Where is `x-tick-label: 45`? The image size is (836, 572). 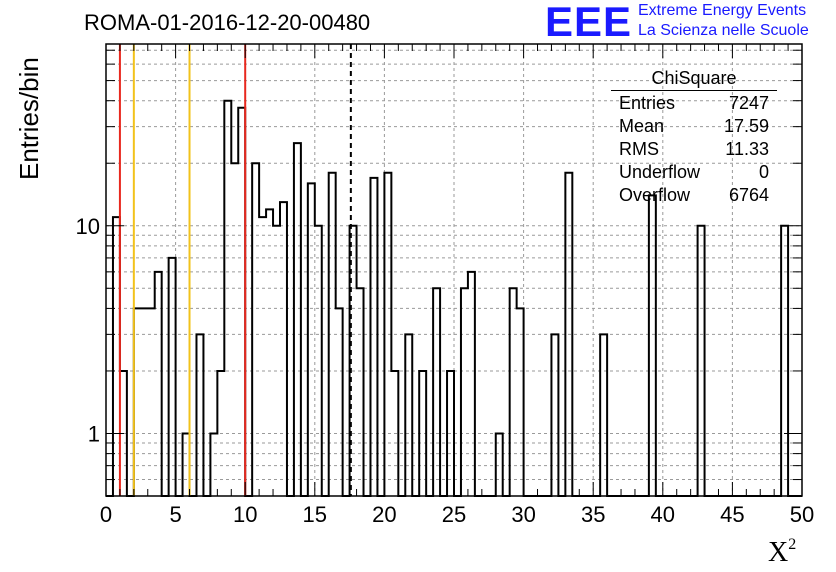
x-tick-label: 45 is located at coordinates (732, 514).